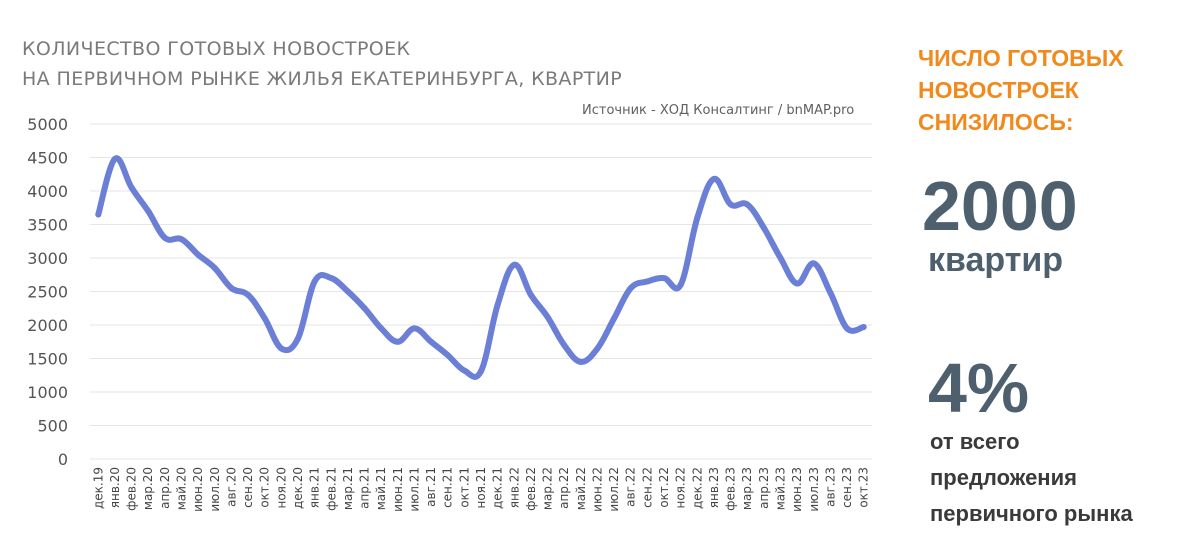 This screenshot has height=549, width=1200. Describe the element at coordinates (47, 225) in the screenshot. I see `y-tick-label: 3500` at that location.